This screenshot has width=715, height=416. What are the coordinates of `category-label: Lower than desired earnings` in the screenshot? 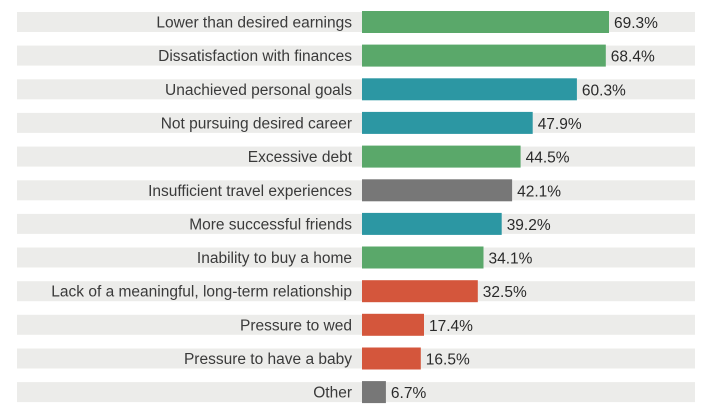 It's located at (254, 23).